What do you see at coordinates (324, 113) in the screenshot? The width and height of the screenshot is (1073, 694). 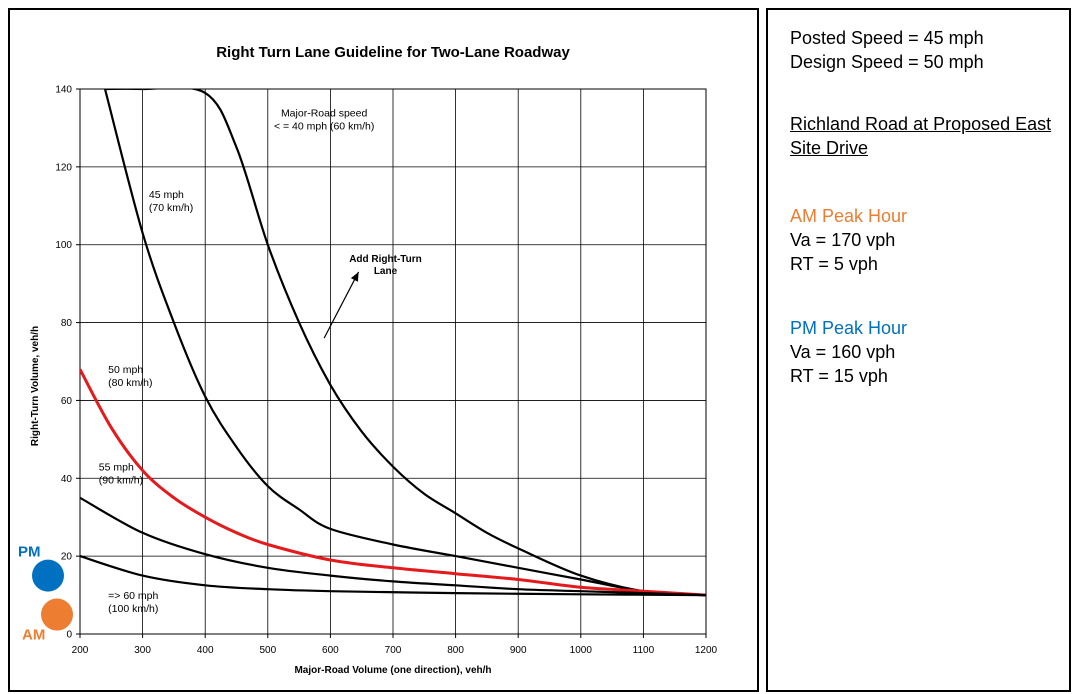 I see `label-40mph-line: Major-Road speed` at bounding box center [324, 113].